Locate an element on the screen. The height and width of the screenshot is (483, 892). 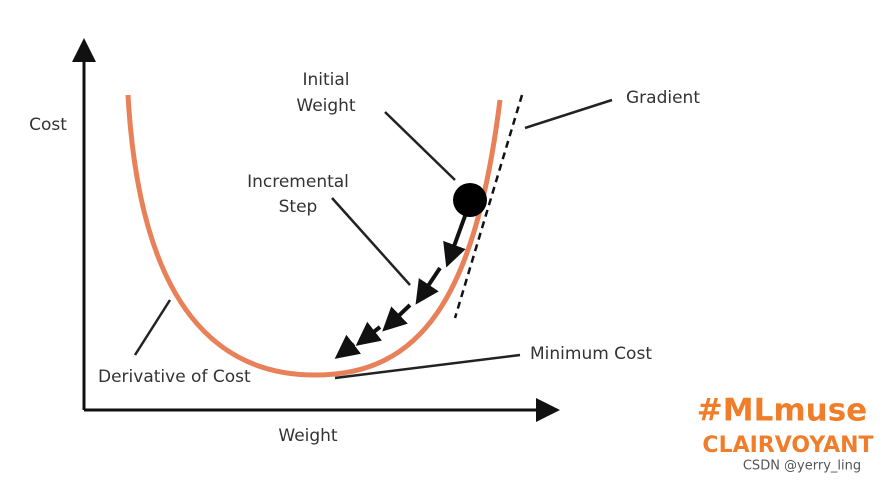
annotation: Weight is located at coordinates (326, 106).